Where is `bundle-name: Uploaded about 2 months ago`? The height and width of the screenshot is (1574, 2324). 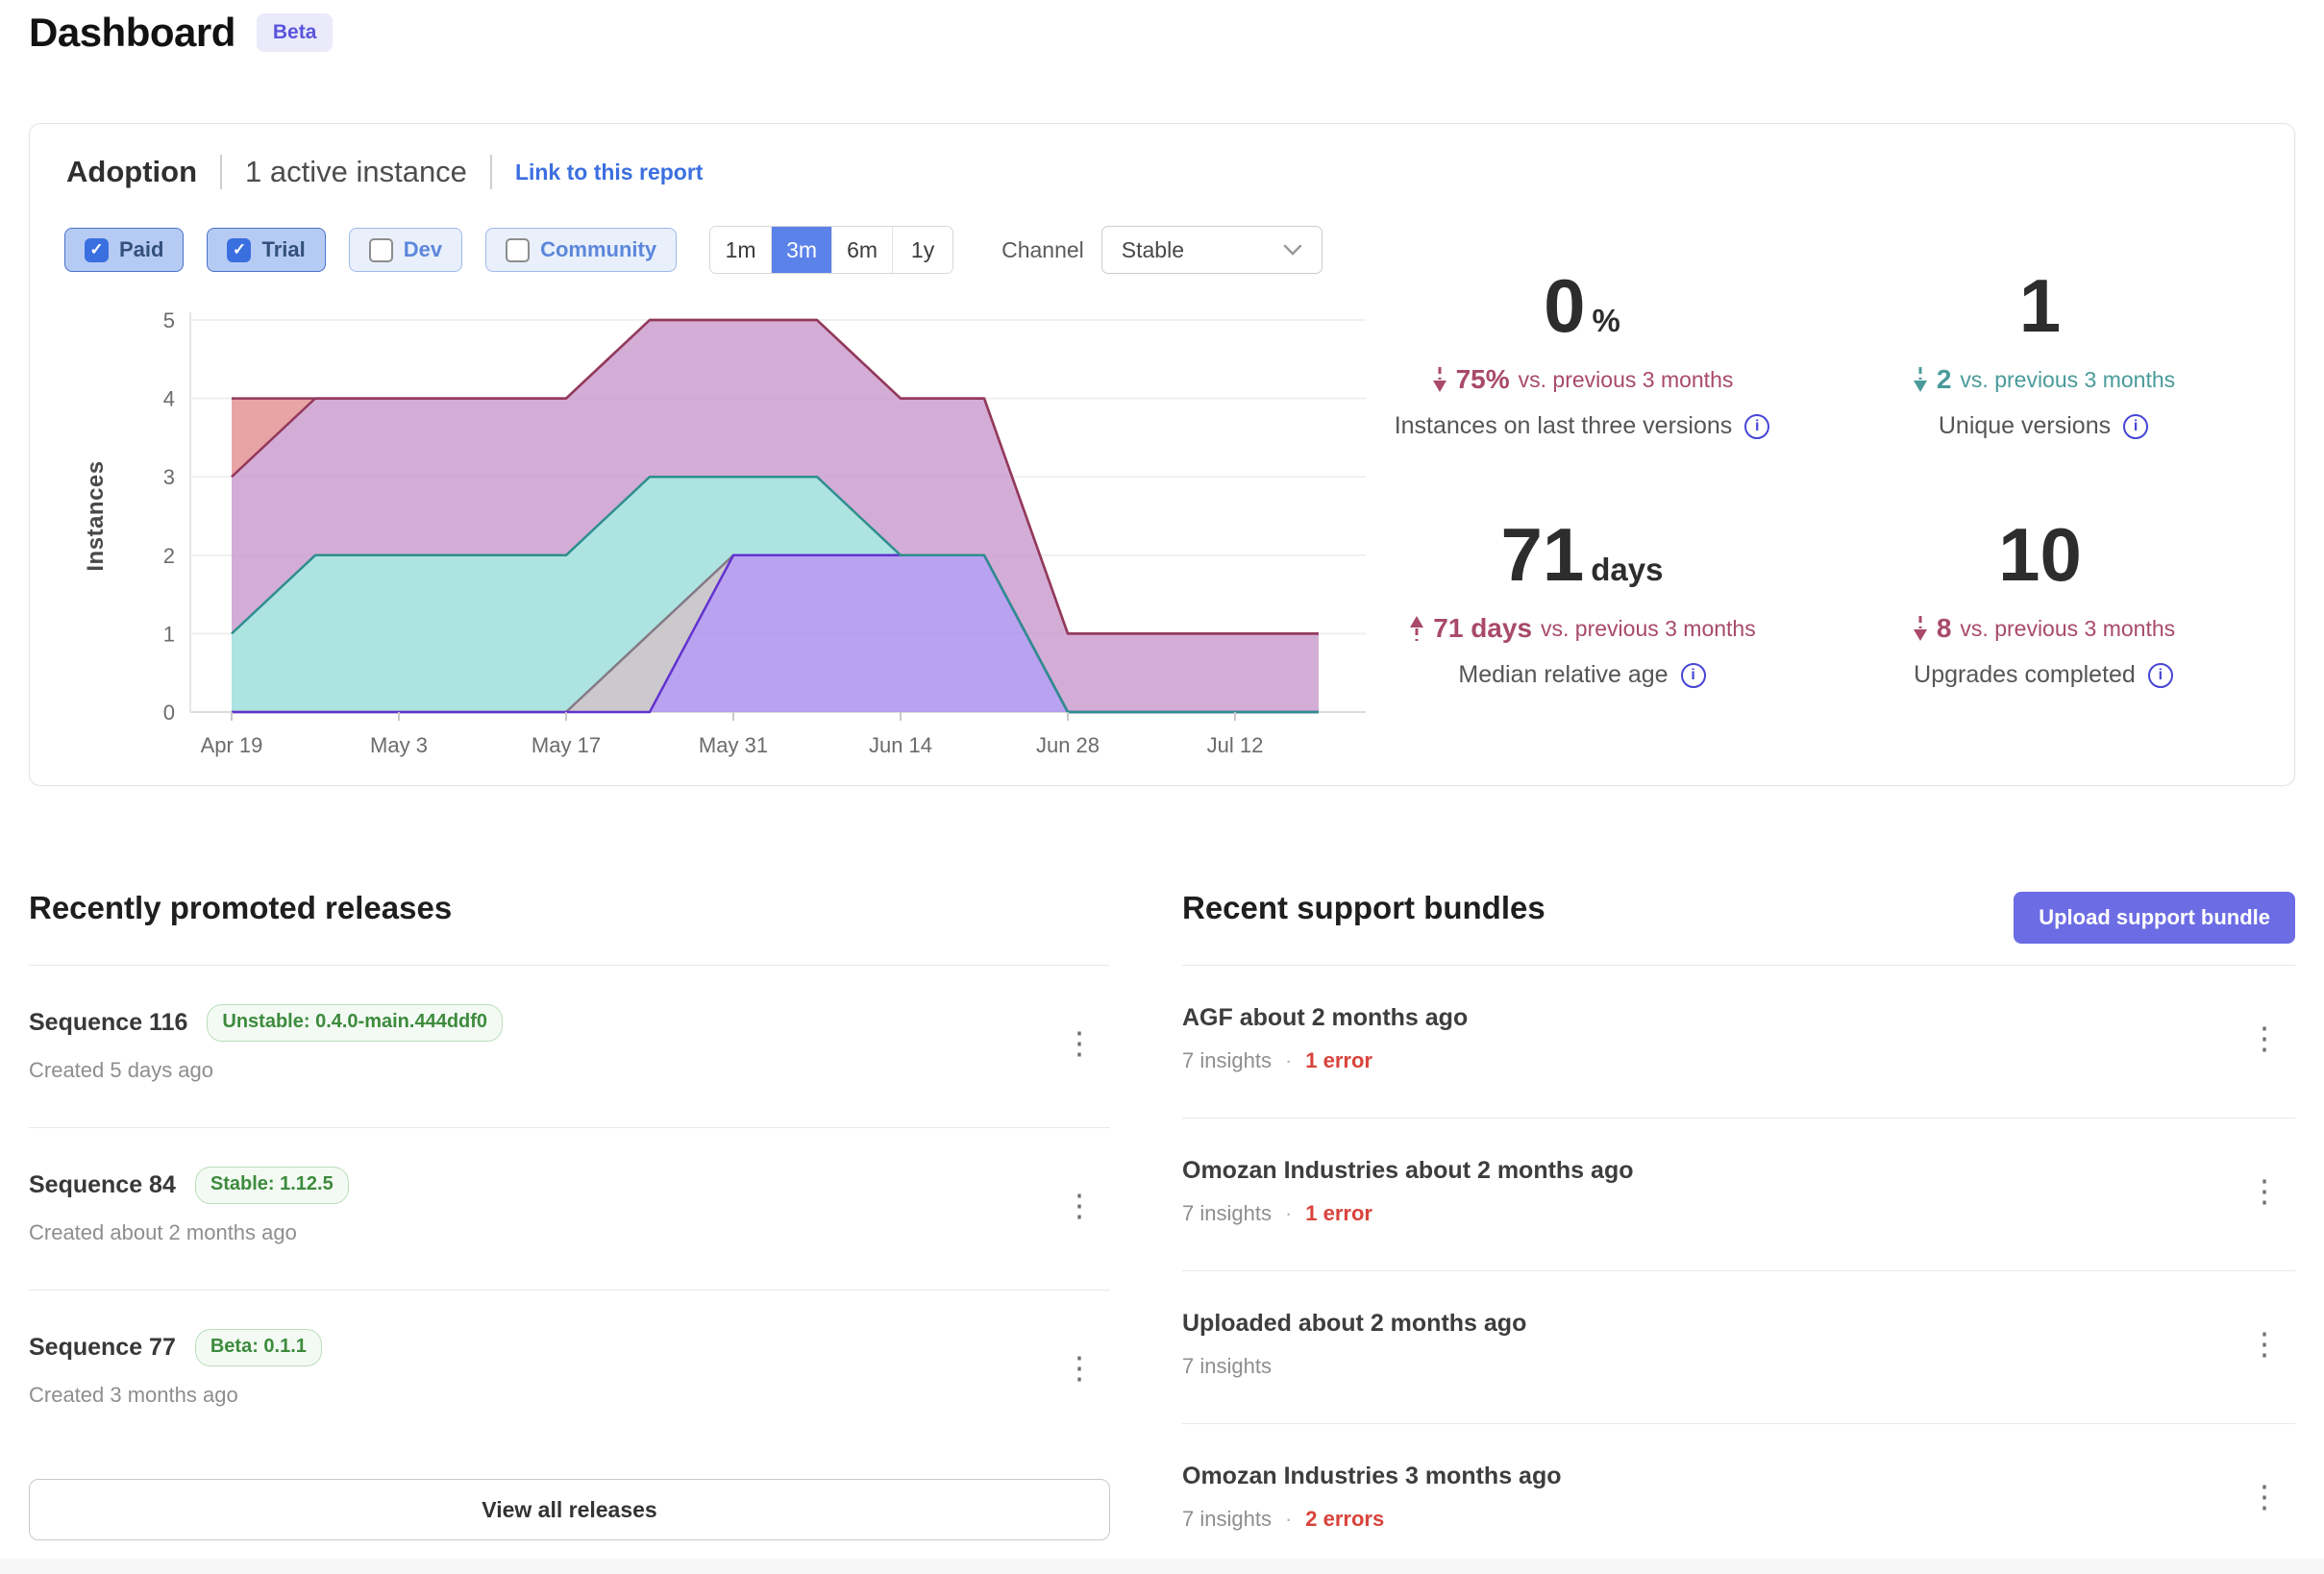 bundle-name: Uploaded about 2 months ago is located at coordinates (1354, 1323).